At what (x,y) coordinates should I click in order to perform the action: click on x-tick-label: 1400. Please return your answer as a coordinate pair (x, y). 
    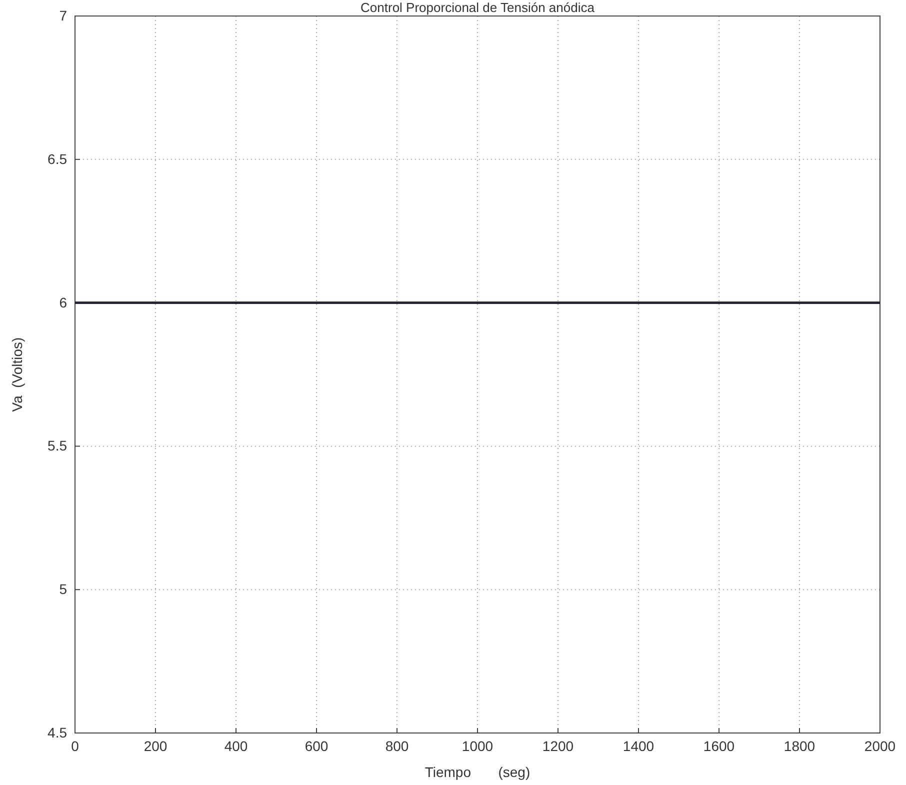
    Looking at the image, I should click on (638, 746).